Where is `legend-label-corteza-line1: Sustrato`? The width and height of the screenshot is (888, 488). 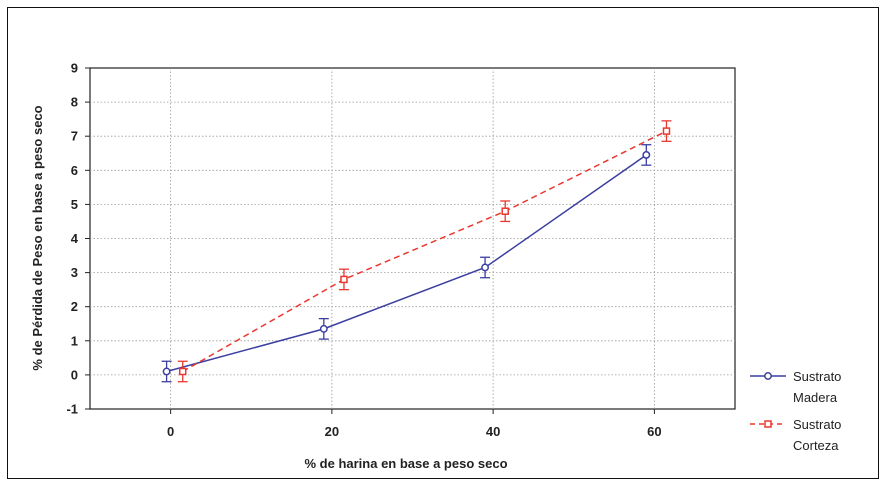 legend-label-corteza-line1: Sustrato is located at coordinates (817, 424).